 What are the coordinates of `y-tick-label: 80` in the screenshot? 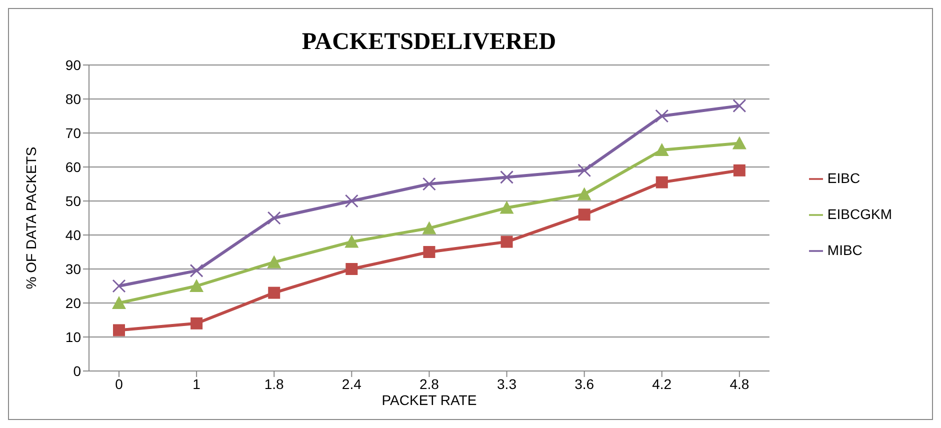 It's located at (73, 98).